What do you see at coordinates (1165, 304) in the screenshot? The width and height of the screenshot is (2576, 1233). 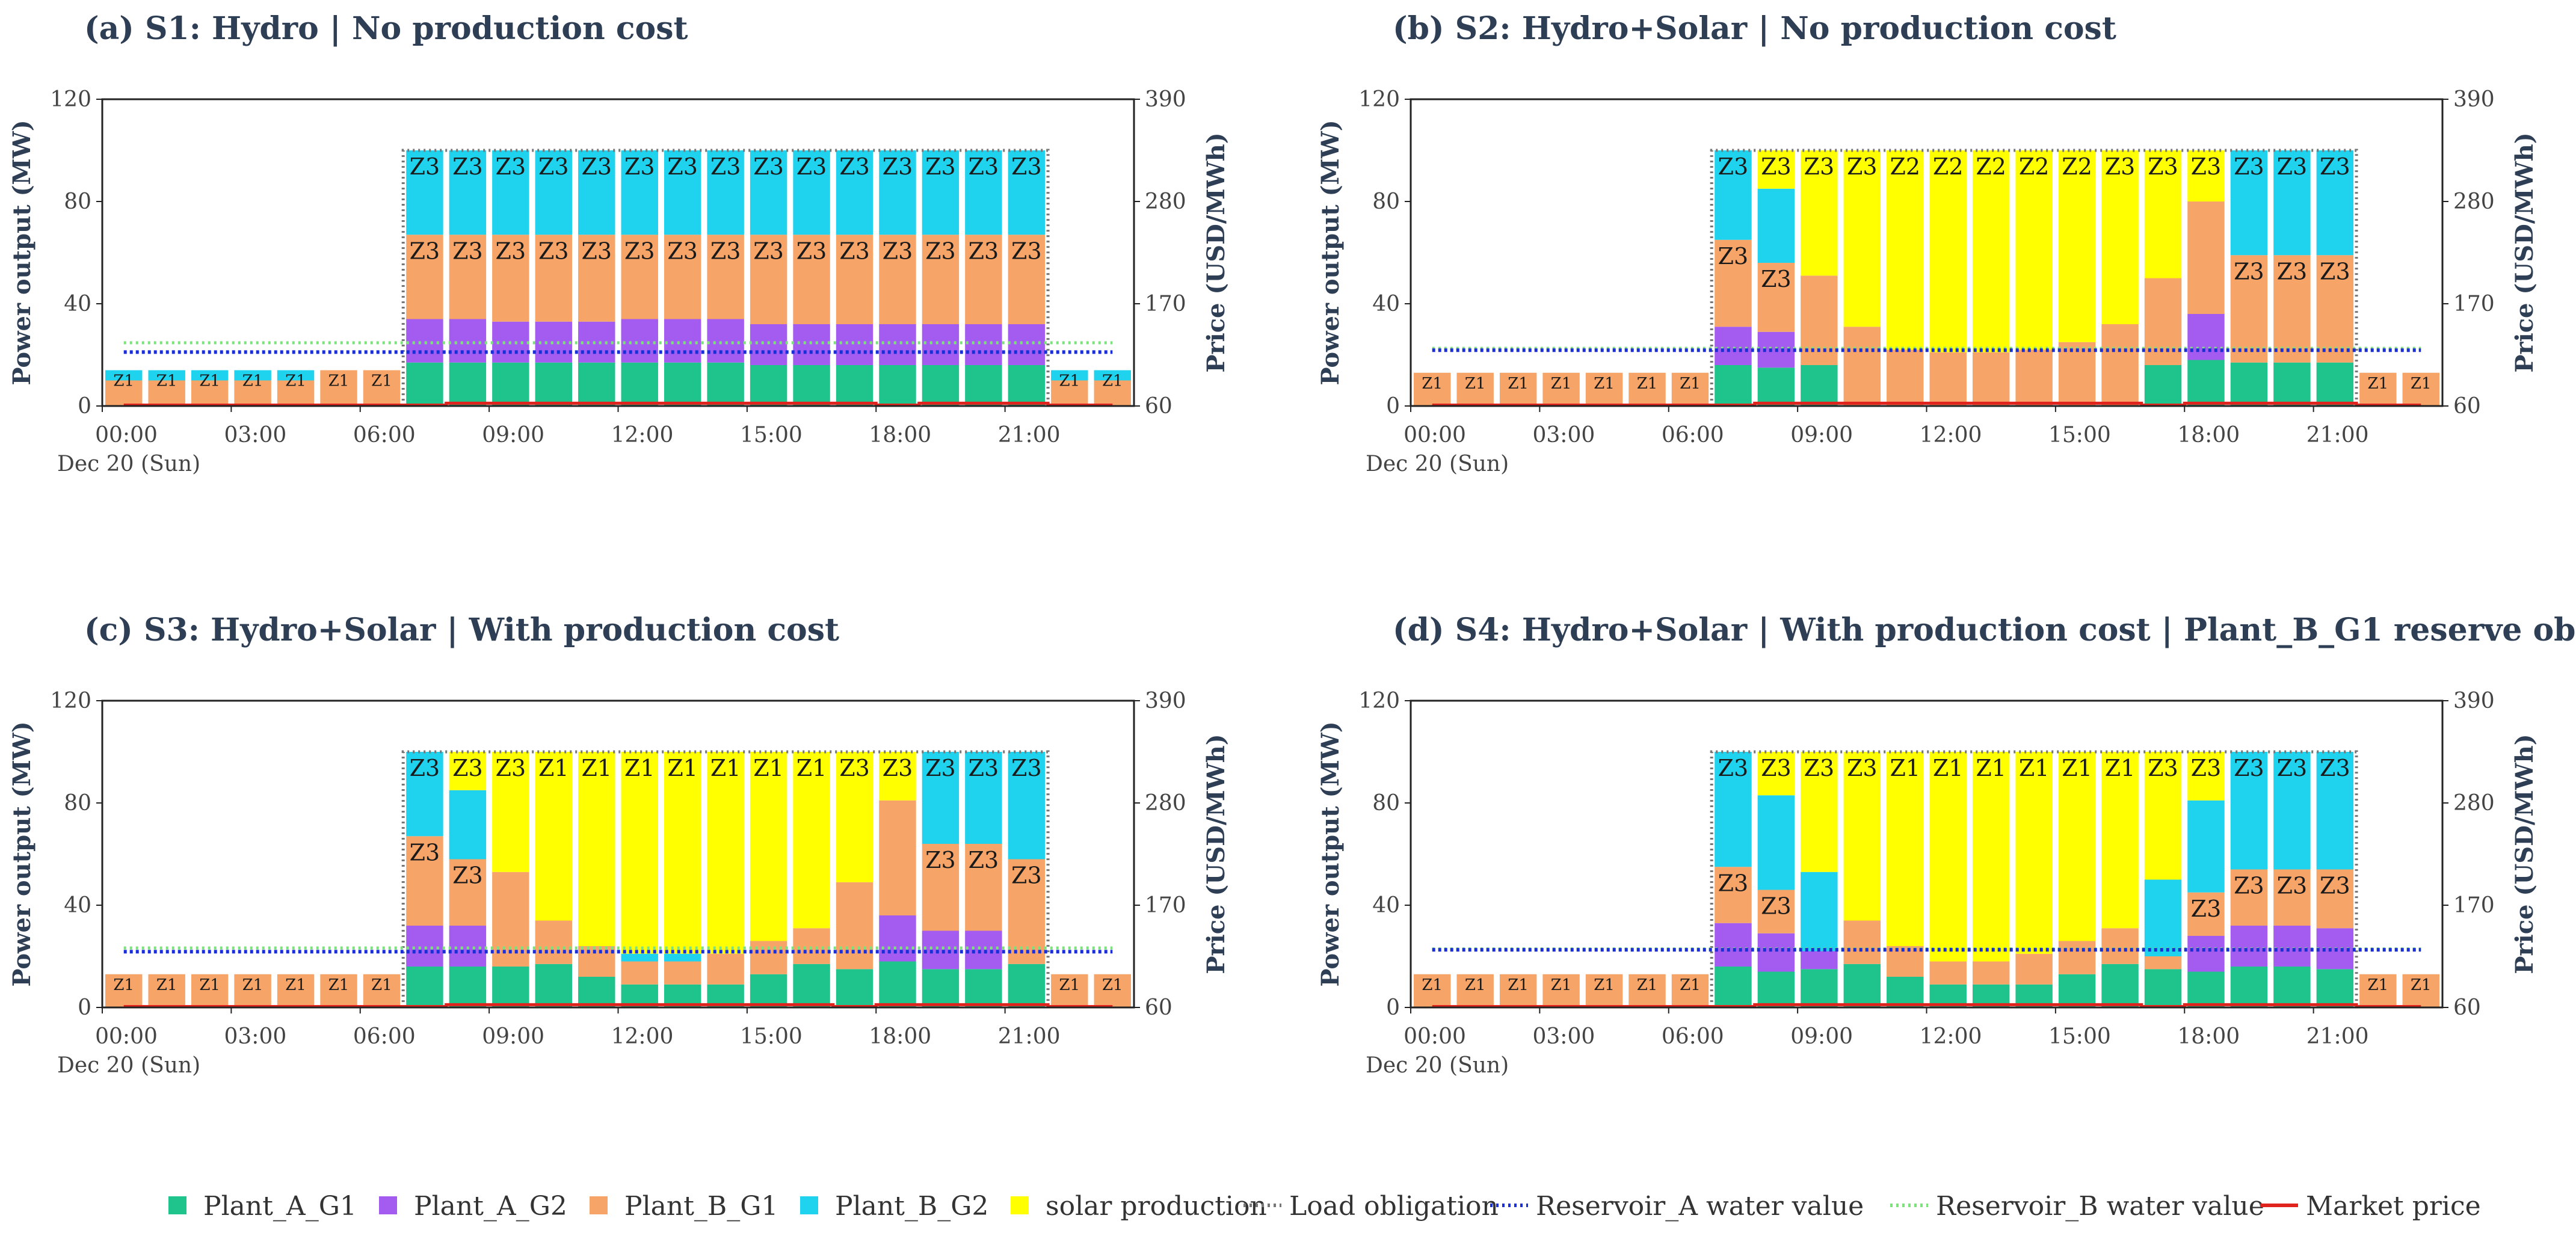 I see `y2-tick-label: 170` at bounding box center [1165, 304].